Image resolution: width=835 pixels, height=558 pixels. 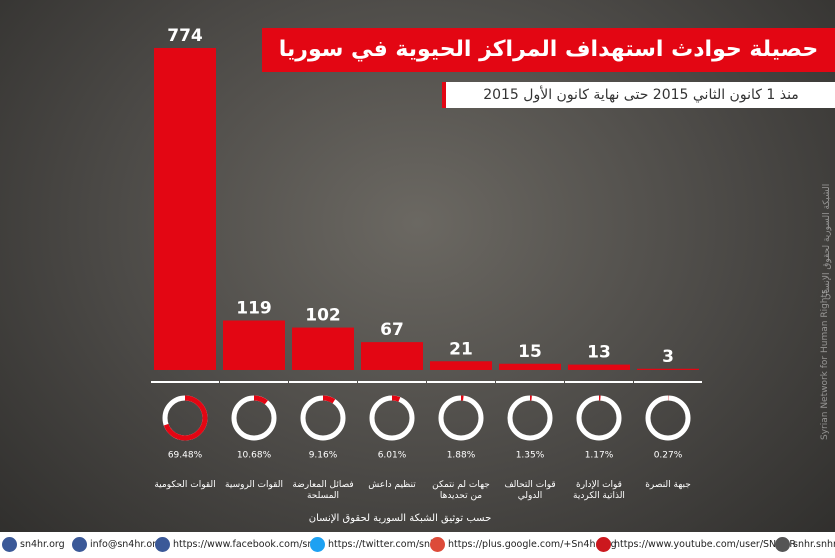 I want to click on category-label: جهات لم نتمكن من تحديدها, so click(x=461, y=490).